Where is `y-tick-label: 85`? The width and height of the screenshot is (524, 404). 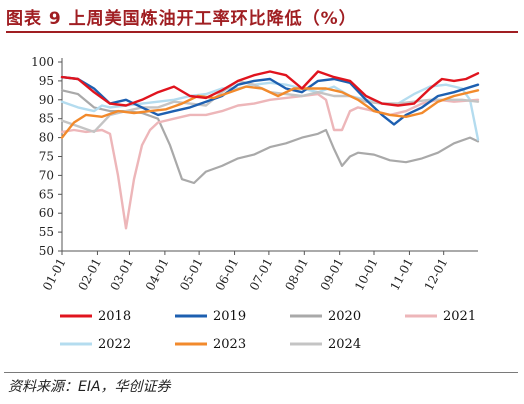 y-tick-label: 85 is located at coordinates (46, 119).